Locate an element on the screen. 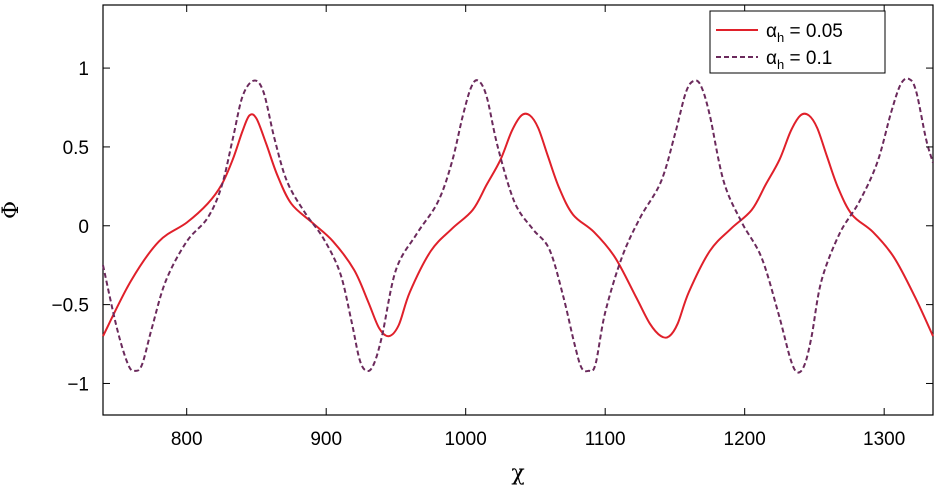 The image size is (935, 489). x-tick-label: 1200 is located at coordinates (745, 439).